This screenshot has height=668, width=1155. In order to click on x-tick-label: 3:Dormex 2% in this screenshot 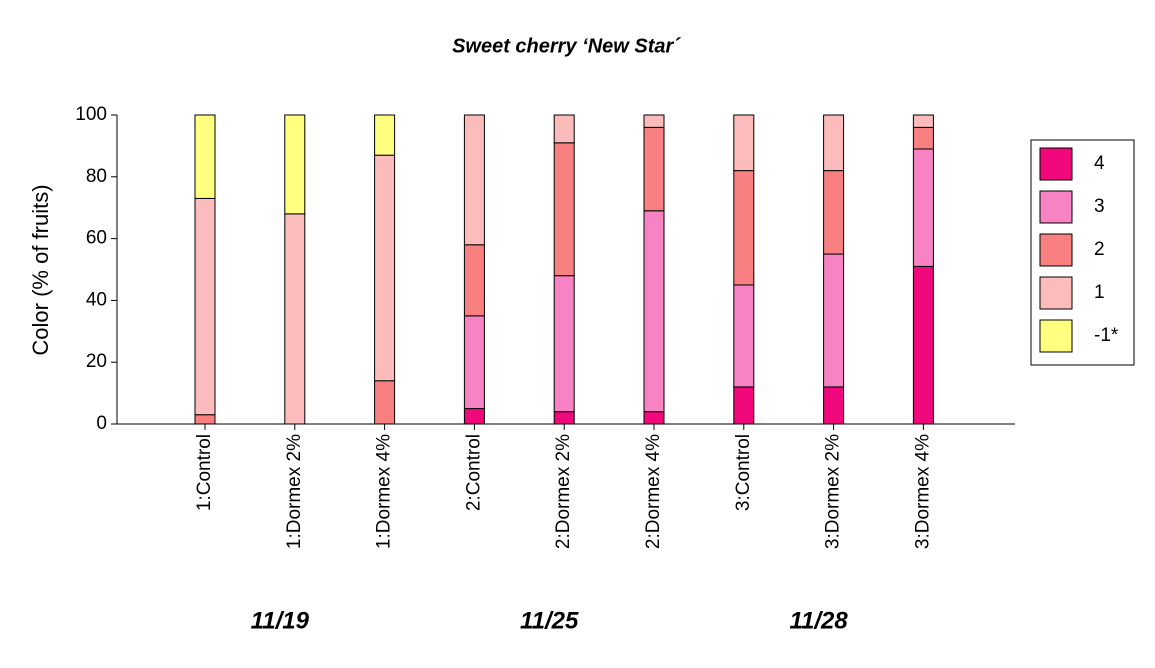, I will do `click(833, 491)`.